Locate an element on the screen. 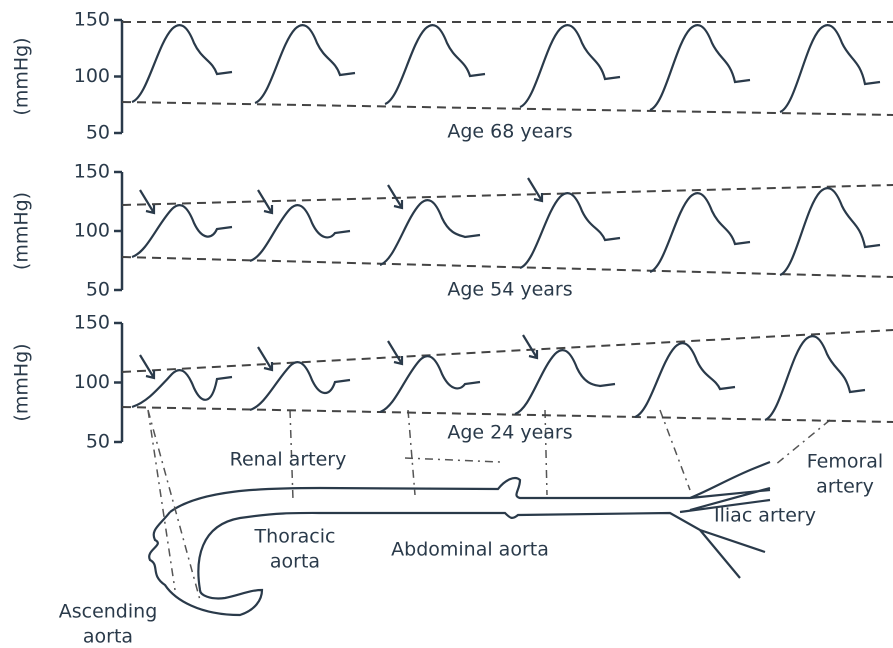 This screenshot has width=893, height=648. anatomy-label: Renal artery is located at coordinates (288, 460).